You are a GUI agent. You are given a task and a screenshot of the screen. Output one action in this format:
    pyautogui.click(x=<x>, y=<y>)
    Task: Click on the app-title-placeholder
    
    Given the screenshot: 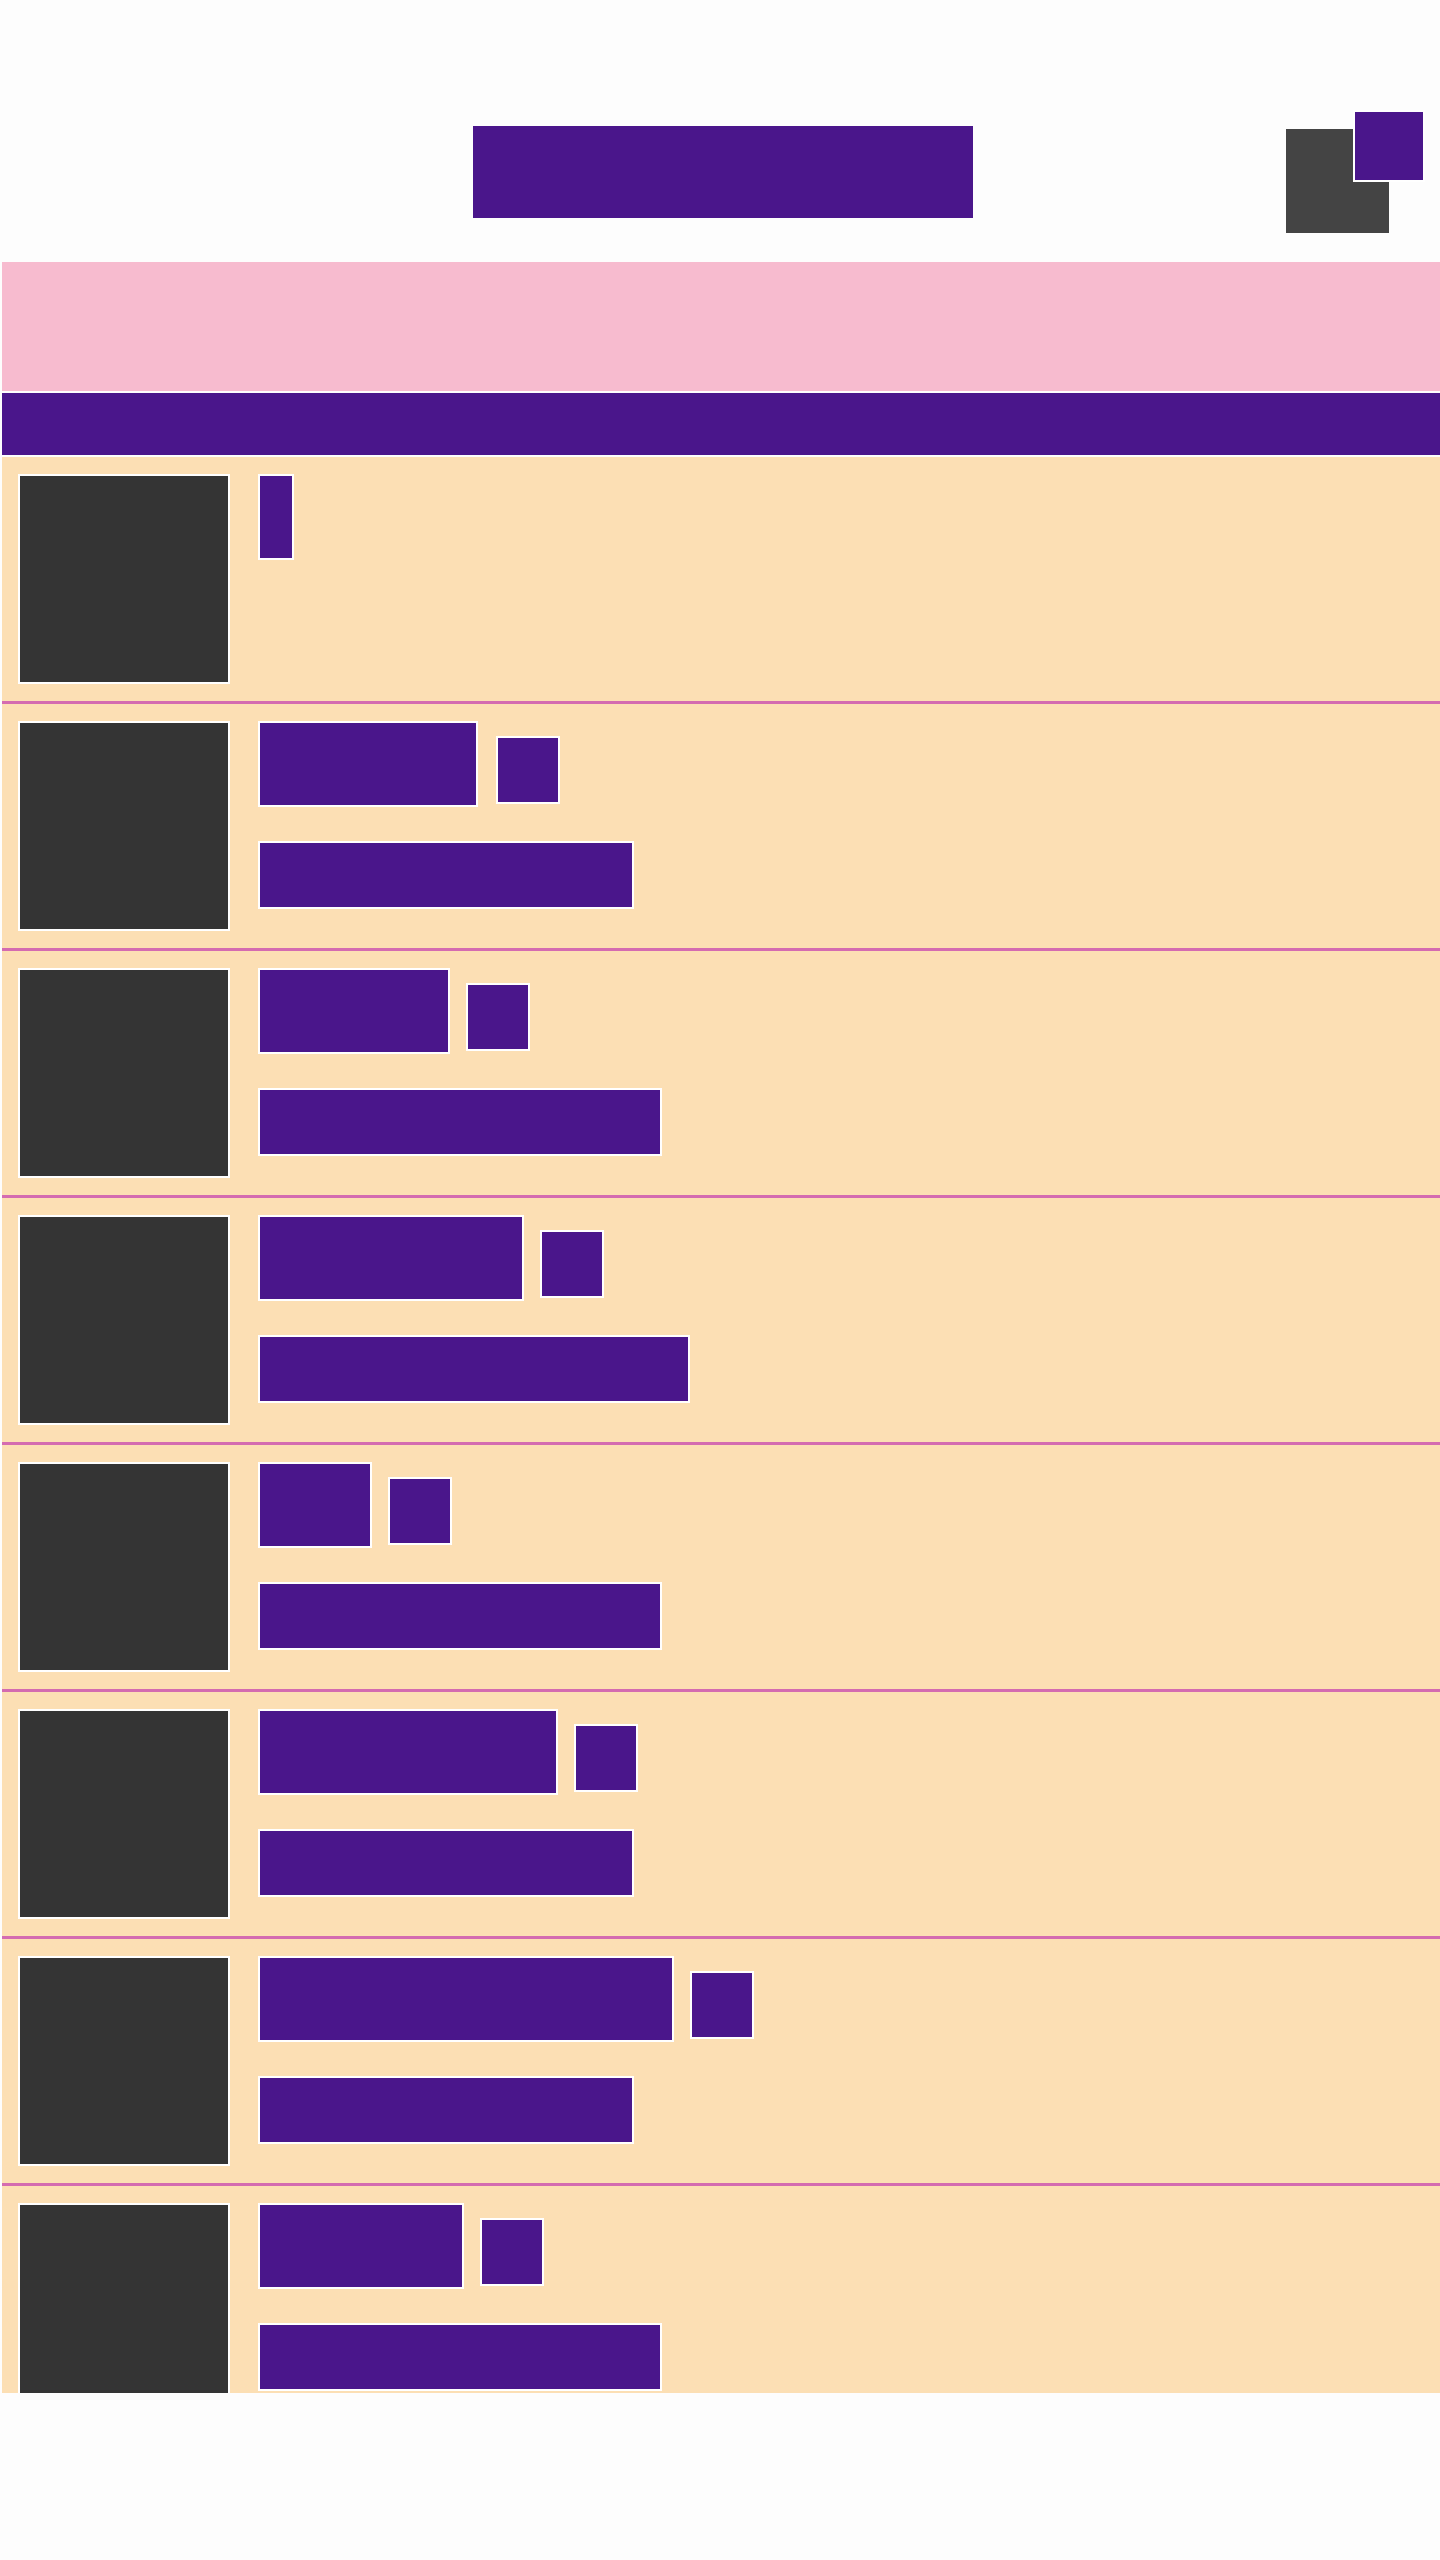 What is the action you would take?
    pyautogui.click(x=723, y=172)
    